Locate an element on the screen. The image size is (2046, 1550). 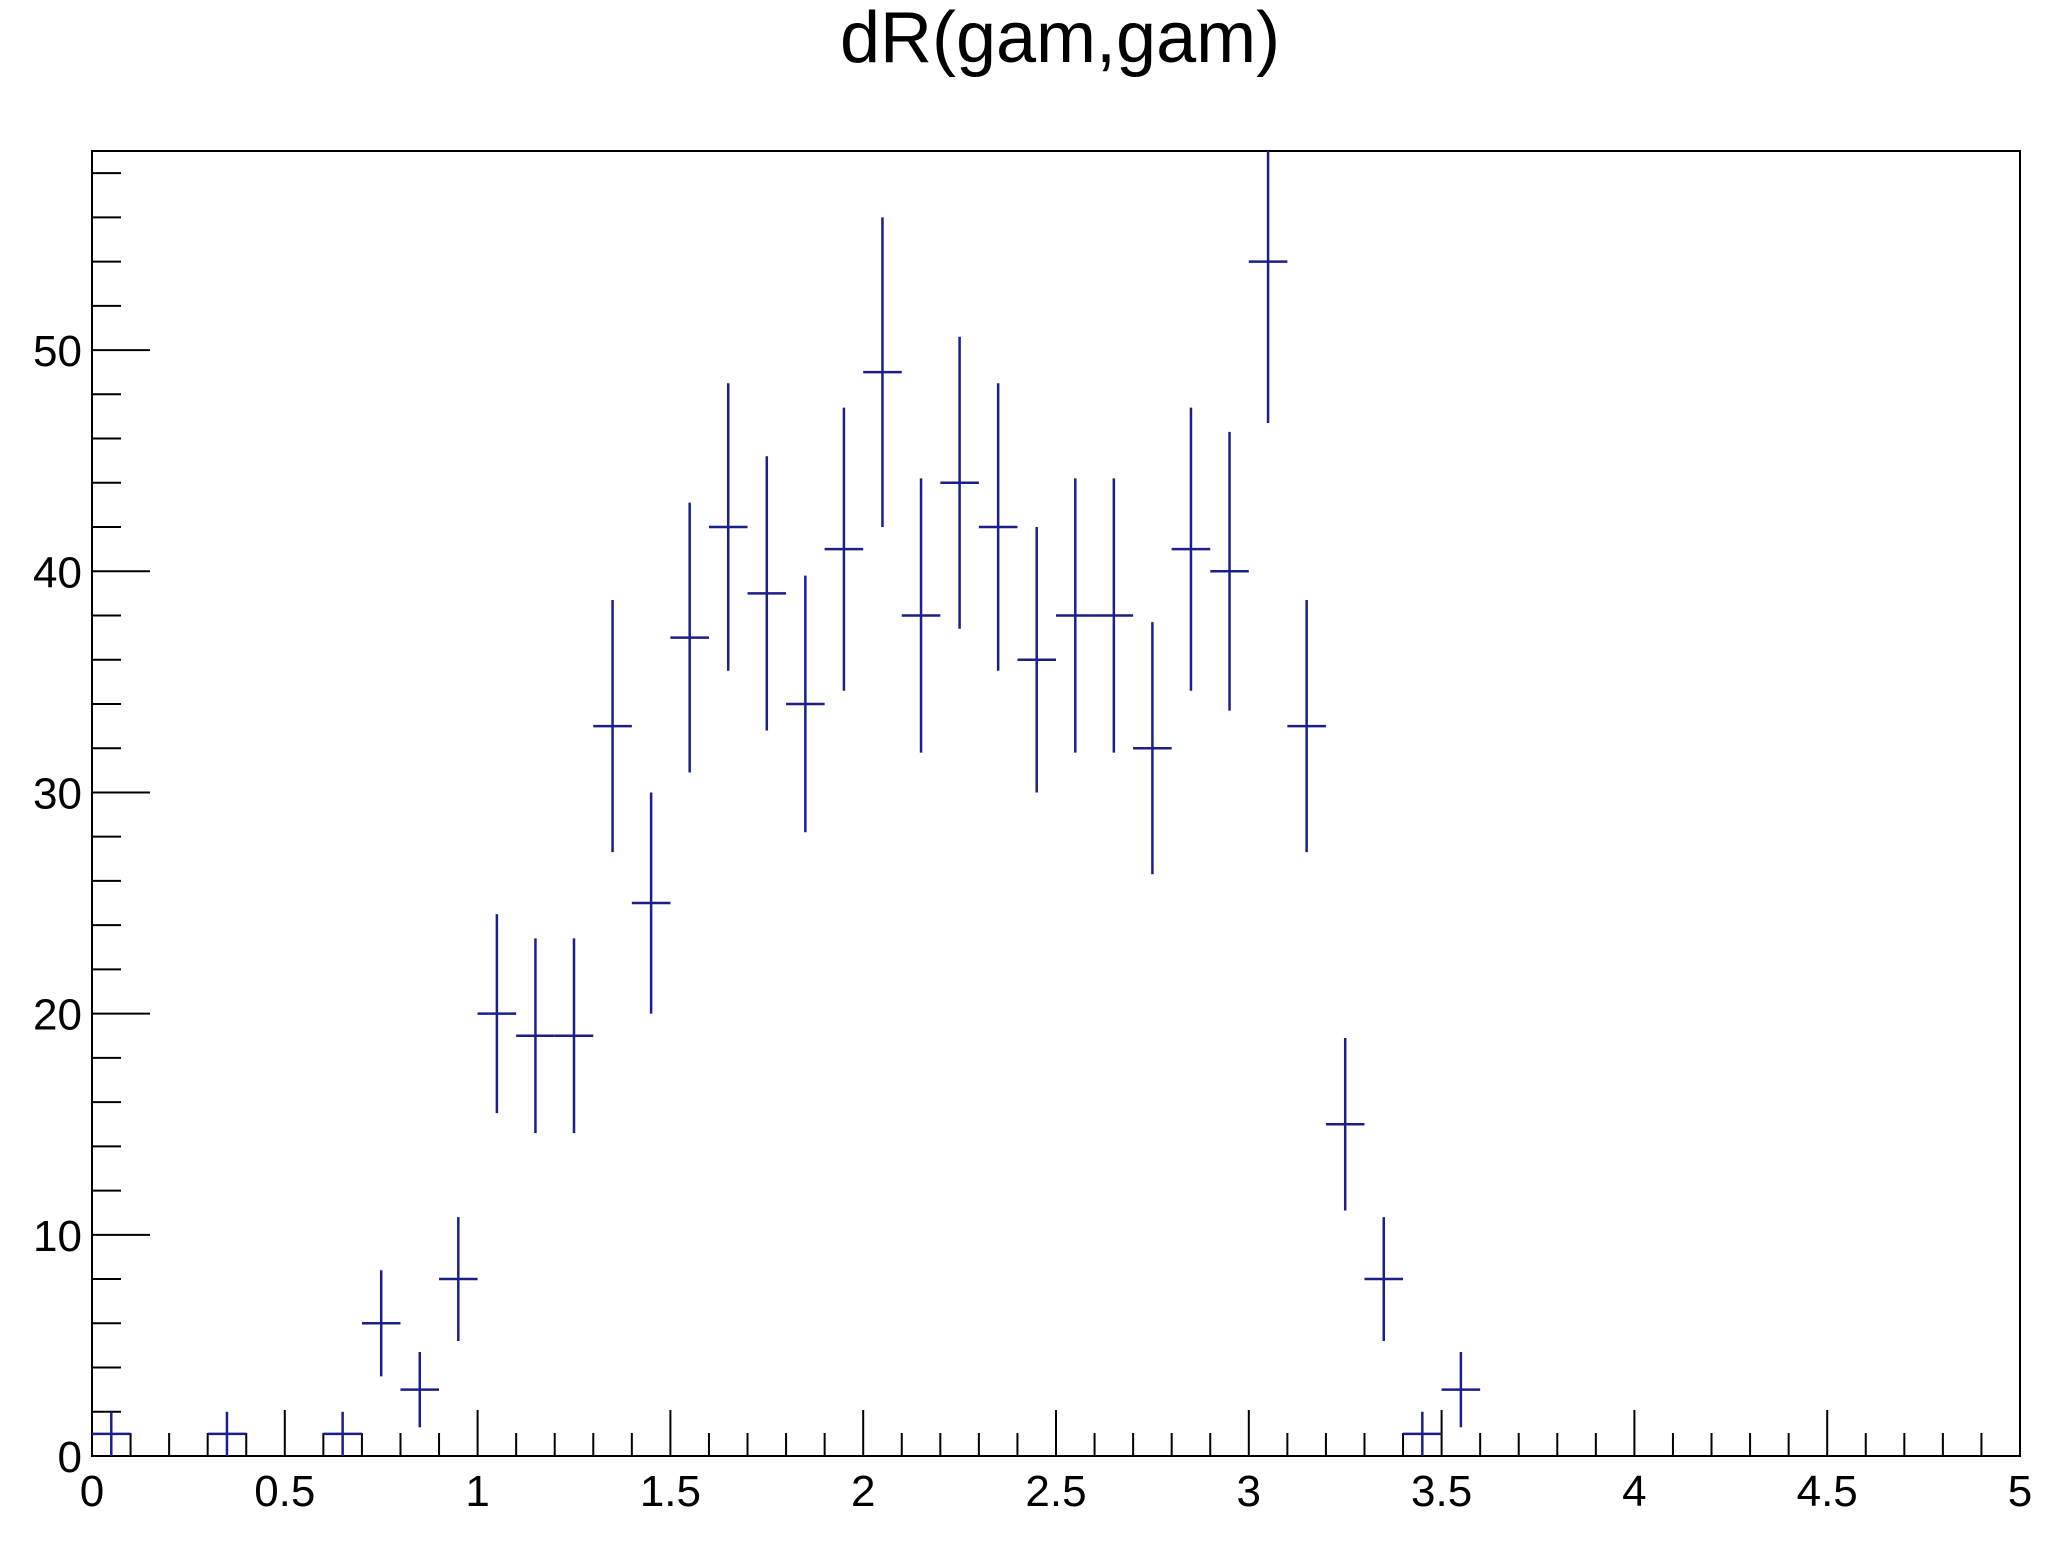
x-tick-label: 1 is located at coordinates (477, 1491).